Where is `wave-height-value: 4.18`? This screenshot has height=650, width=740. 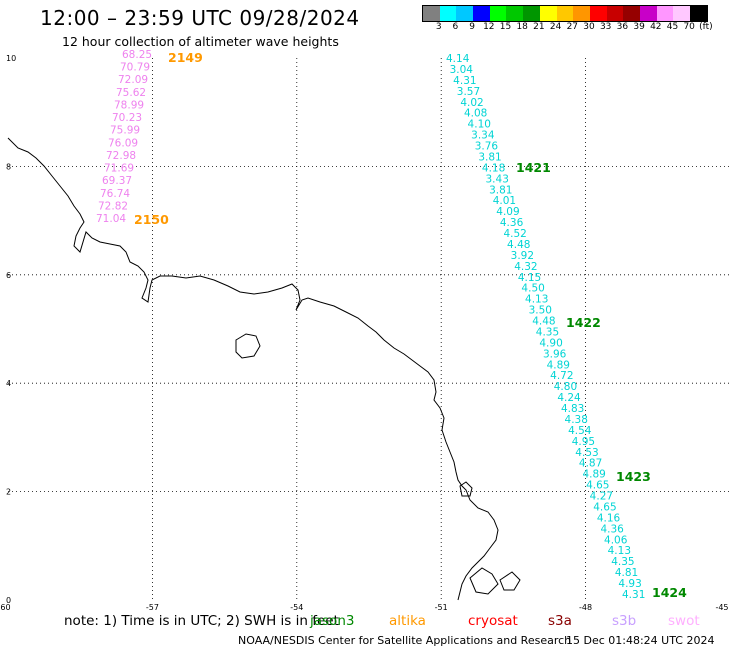
wave-height-value: 4.18 is located at coordinates (493, 168).